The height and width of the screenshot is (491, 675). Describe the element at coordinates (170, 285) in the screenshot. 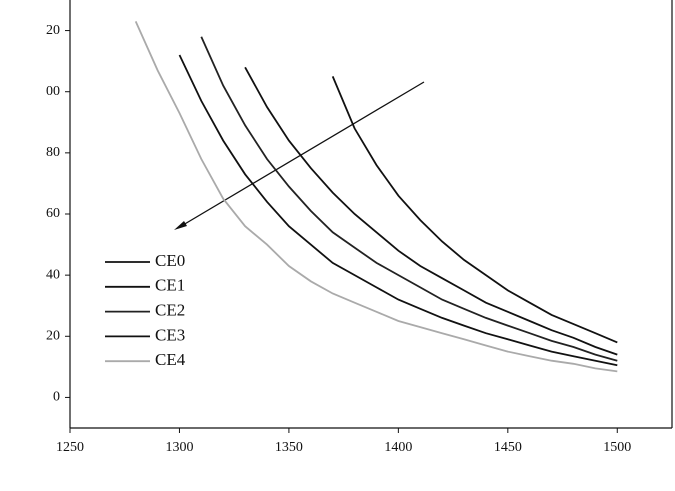

I see `legend-text: CE1` at that location.